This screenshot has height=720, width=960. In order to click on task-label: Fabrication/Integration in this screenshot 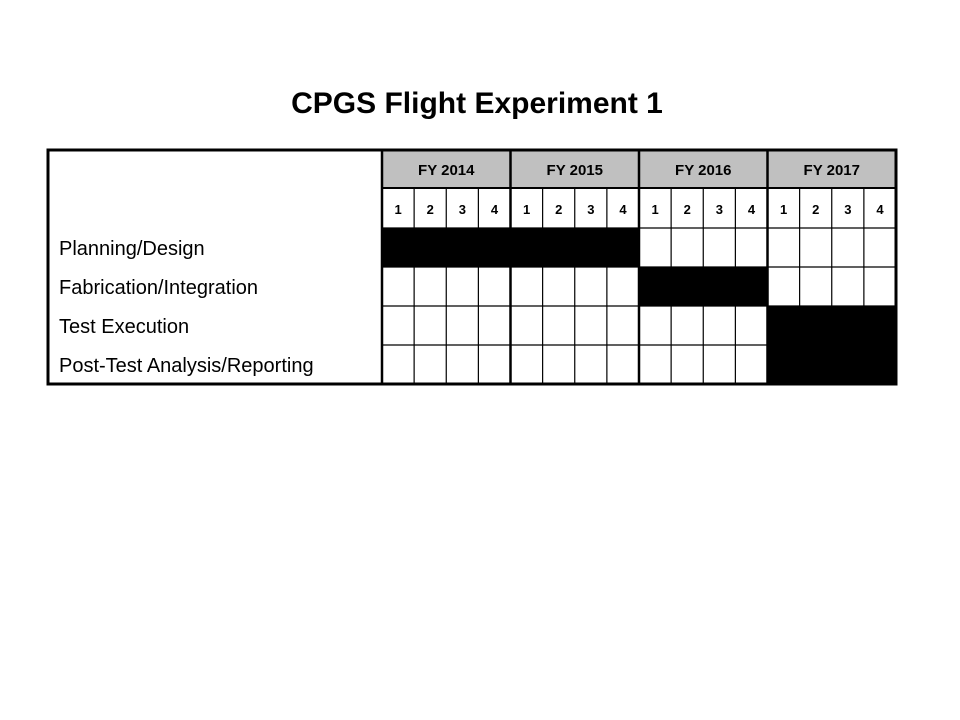, I will do `click(158, 288)`.